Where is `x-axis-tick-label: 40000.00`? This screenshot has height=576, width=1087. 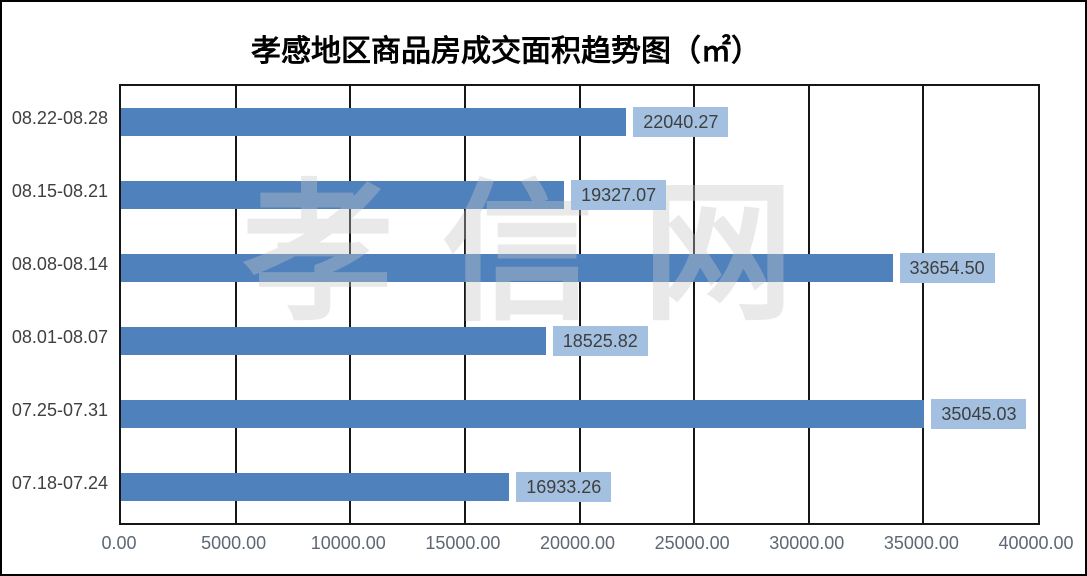 x-axis-tick-label: 40000.00 is located at coordinates (1036, 543).